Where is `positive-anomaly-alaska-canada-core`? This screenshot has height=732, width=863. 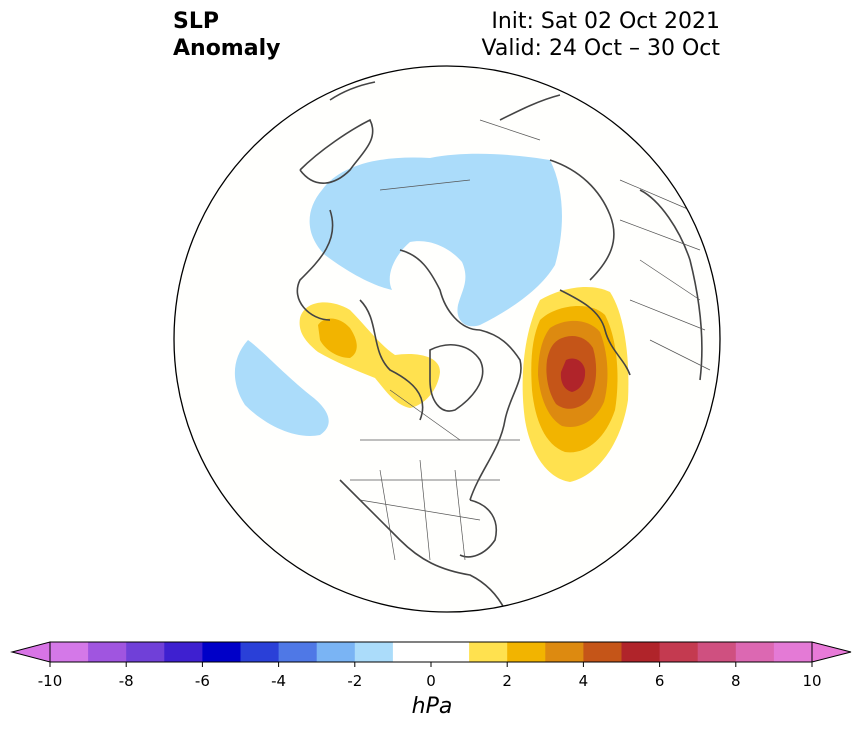
positive-anomaly-alaska-canada-core is located at coordinates (337, 338).